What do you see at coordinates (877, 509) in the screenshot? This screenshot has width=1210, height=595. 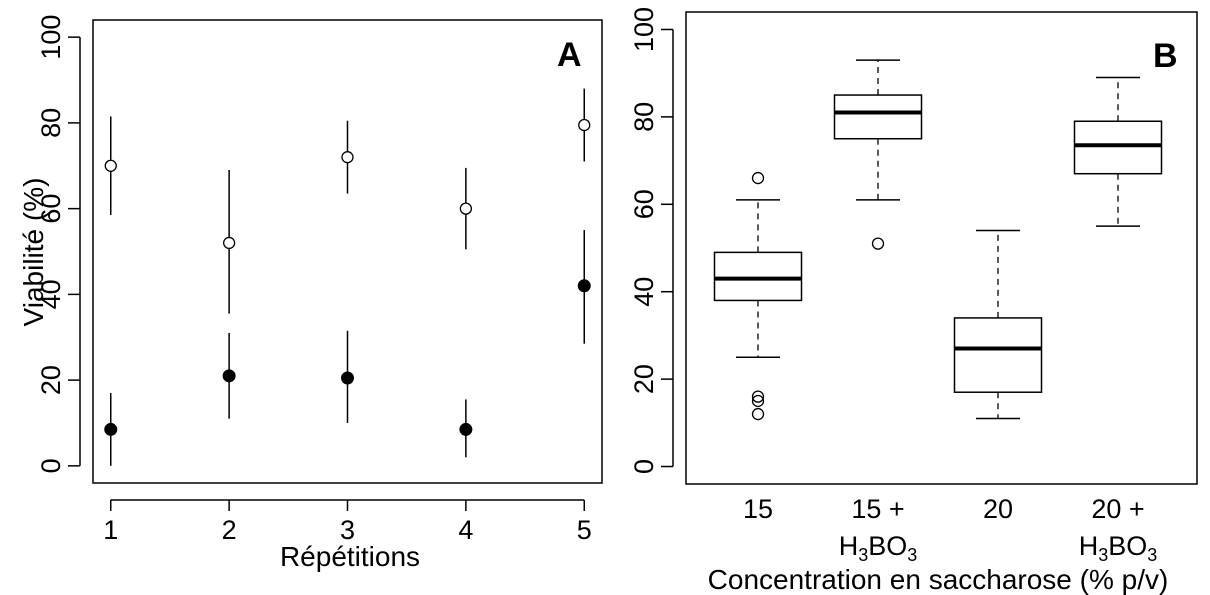 I see `panel-b-x-tick-label: 15 +` at bounding box center [877, 509].